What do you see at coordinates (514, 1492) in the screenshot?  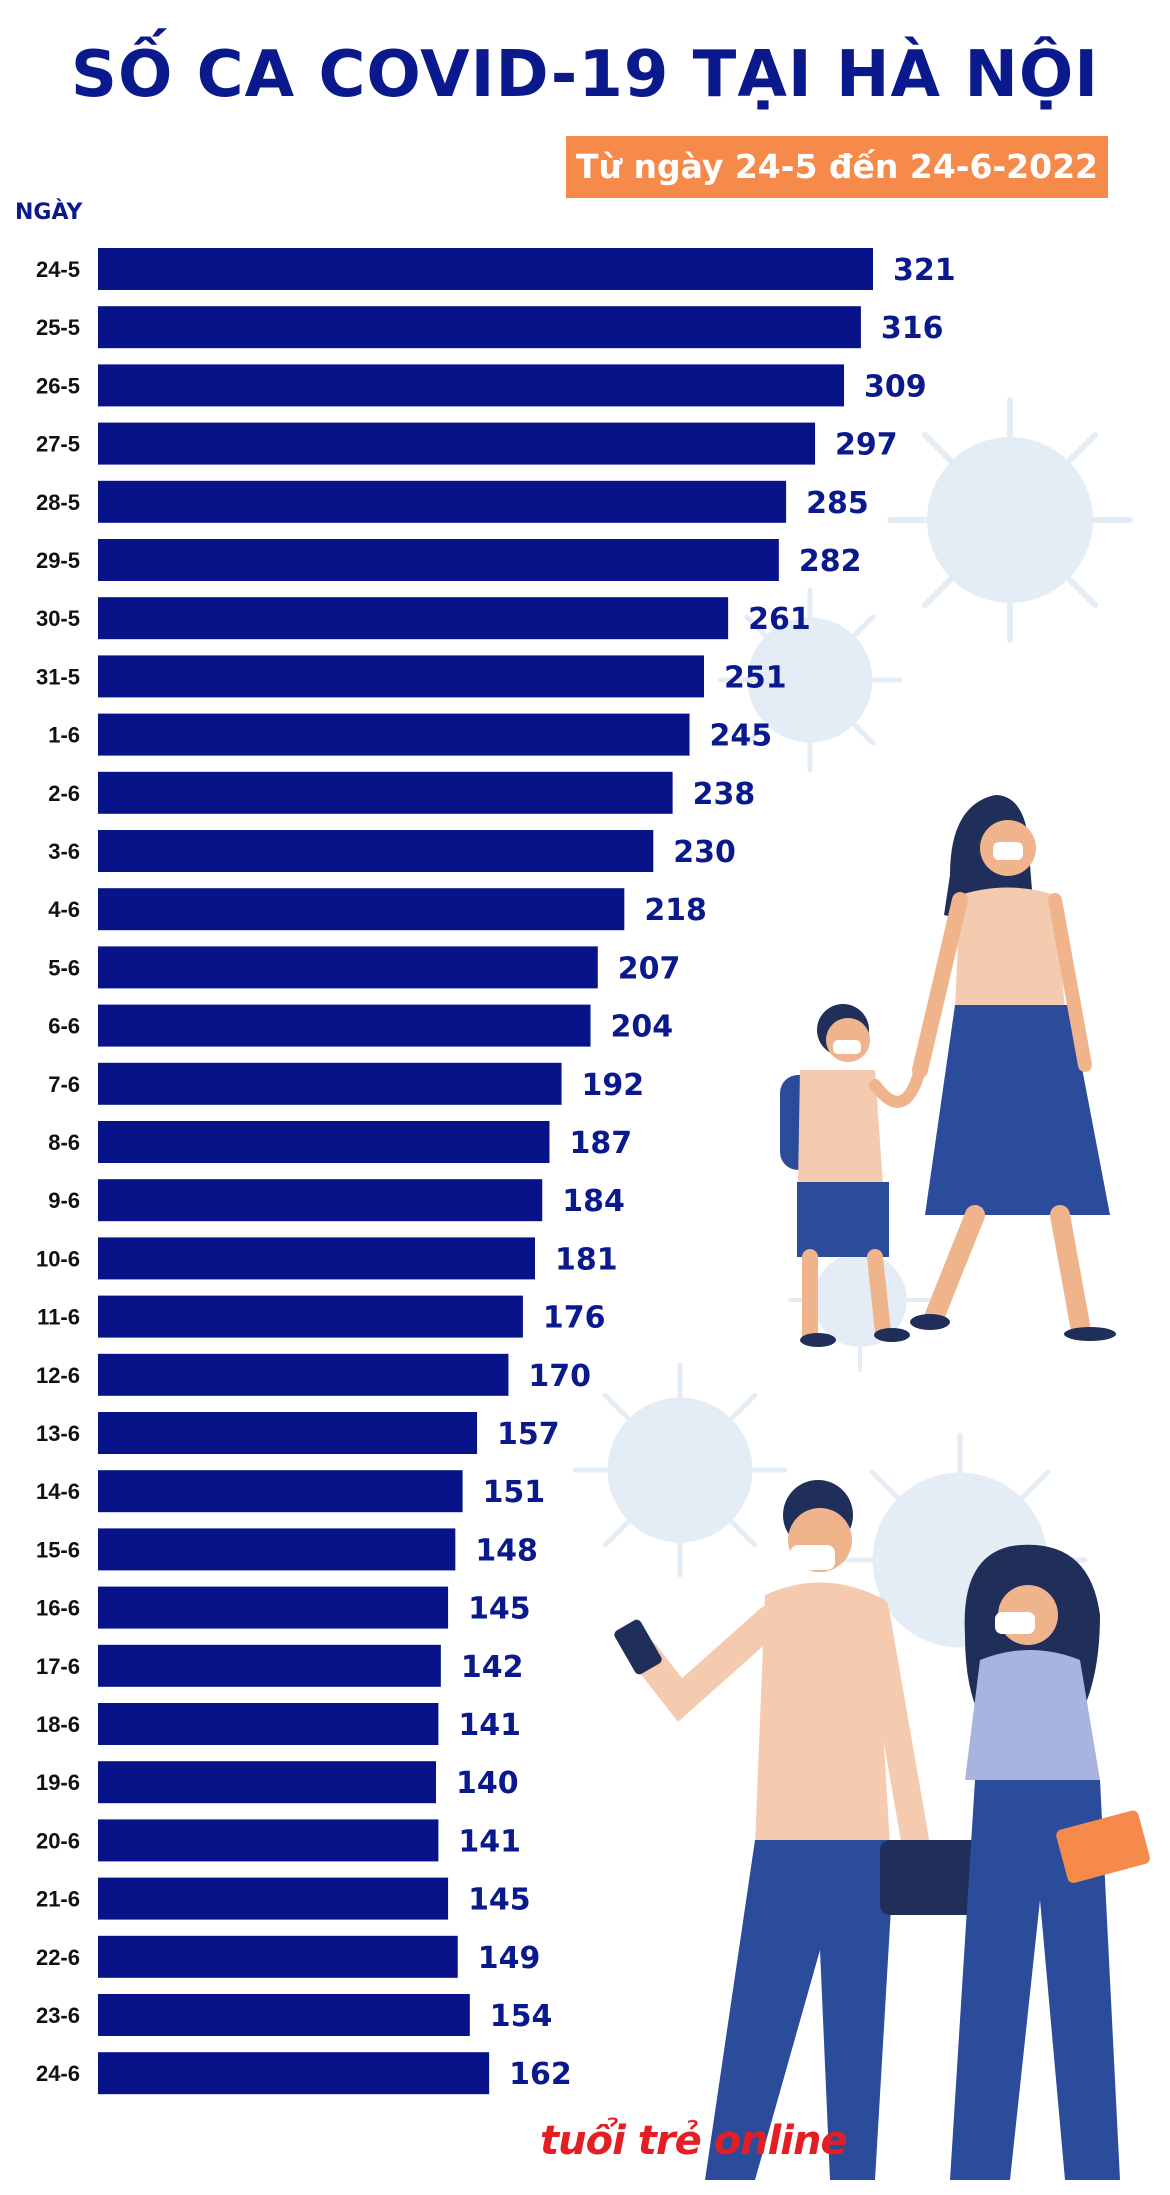 I see `value-label: 151` at bounding box center [514, 1492].